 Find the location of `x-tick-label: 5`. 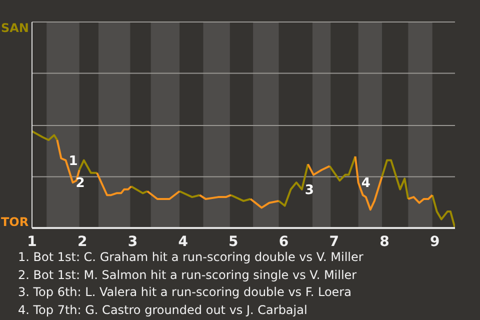

x-tick-label: 5 is located at coordinates (233, 242).